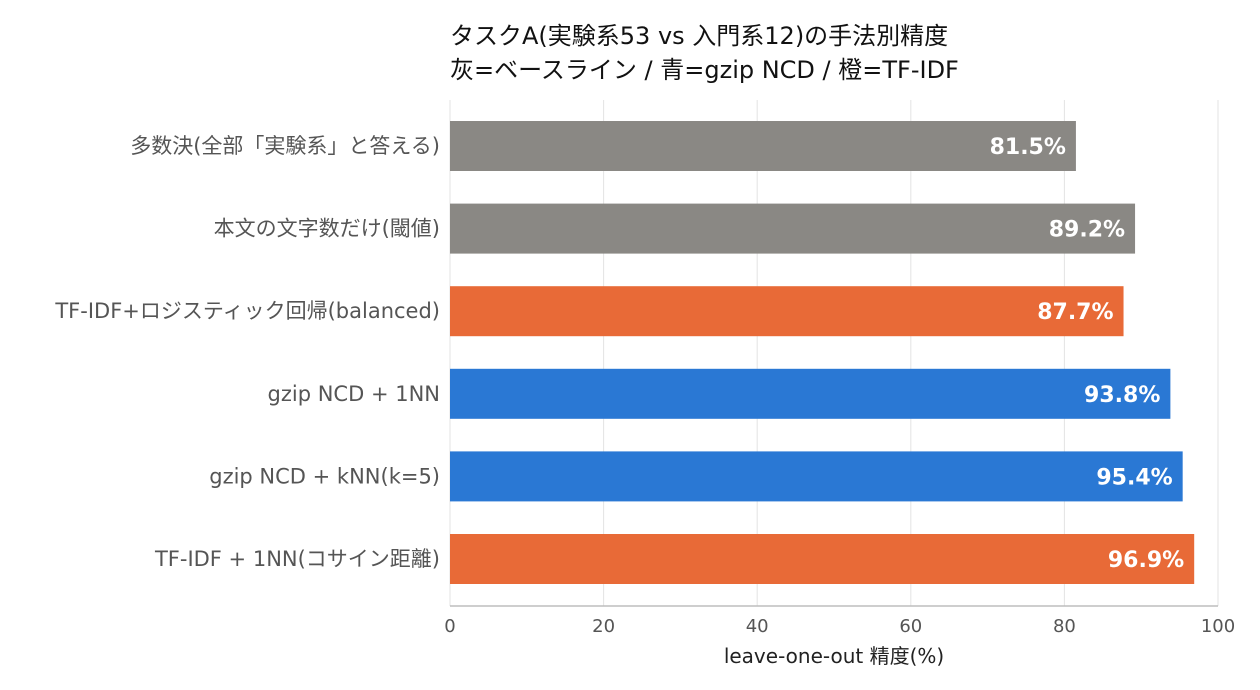  Describe the element at coordinates (1075, 312) in the screenshot. I see `bar-value-label: 87.7%` at that location.